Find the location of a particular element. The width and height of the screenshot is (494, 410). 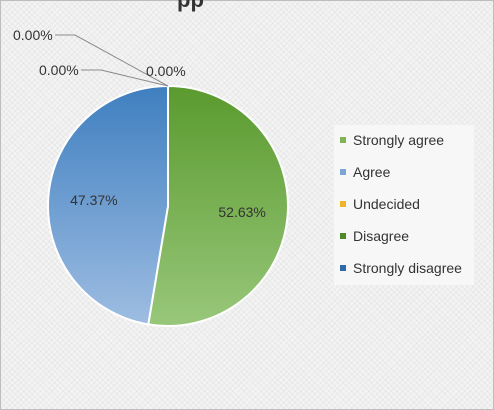

legend-item-undecided: Undecided is located at coordinates (380, 204).